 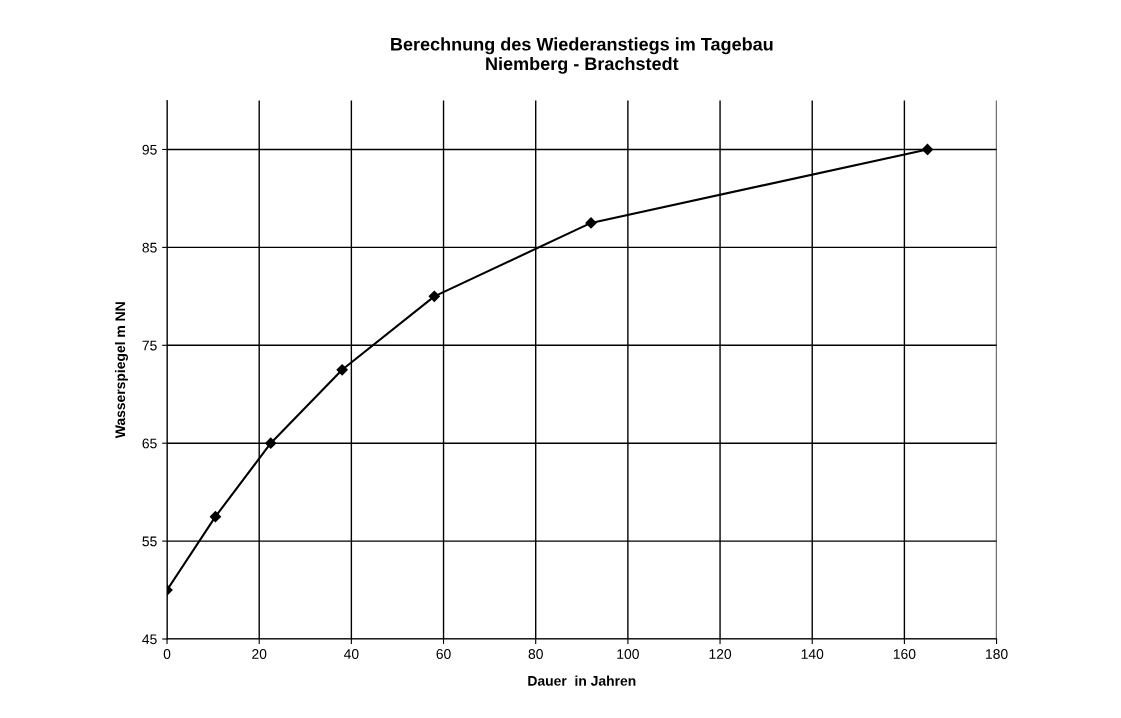 What do you see at coordinates (167, 654) in the screenshot?
I see `x-tick-label: 0` at bounding box center [167, 654].